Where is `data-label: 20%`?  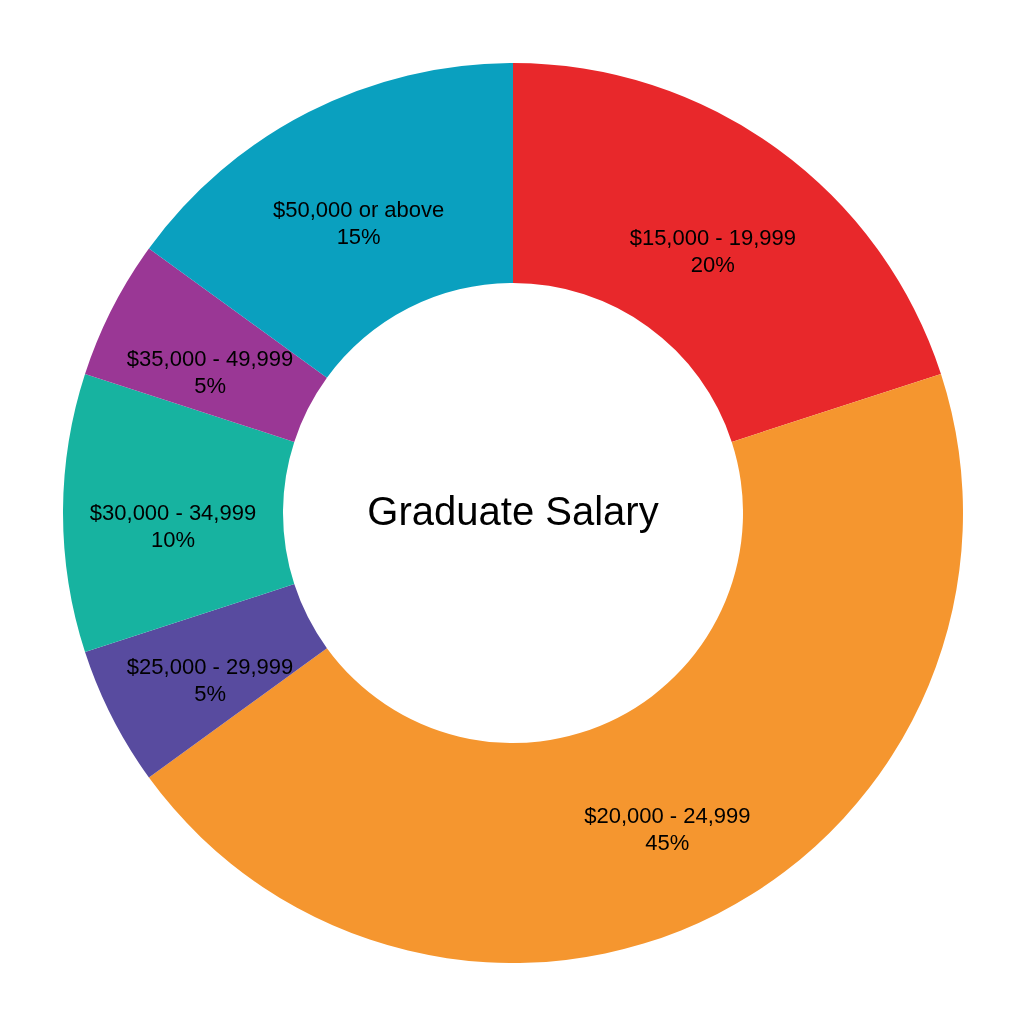
data-label: 20% is located at coordinates (712, 264).